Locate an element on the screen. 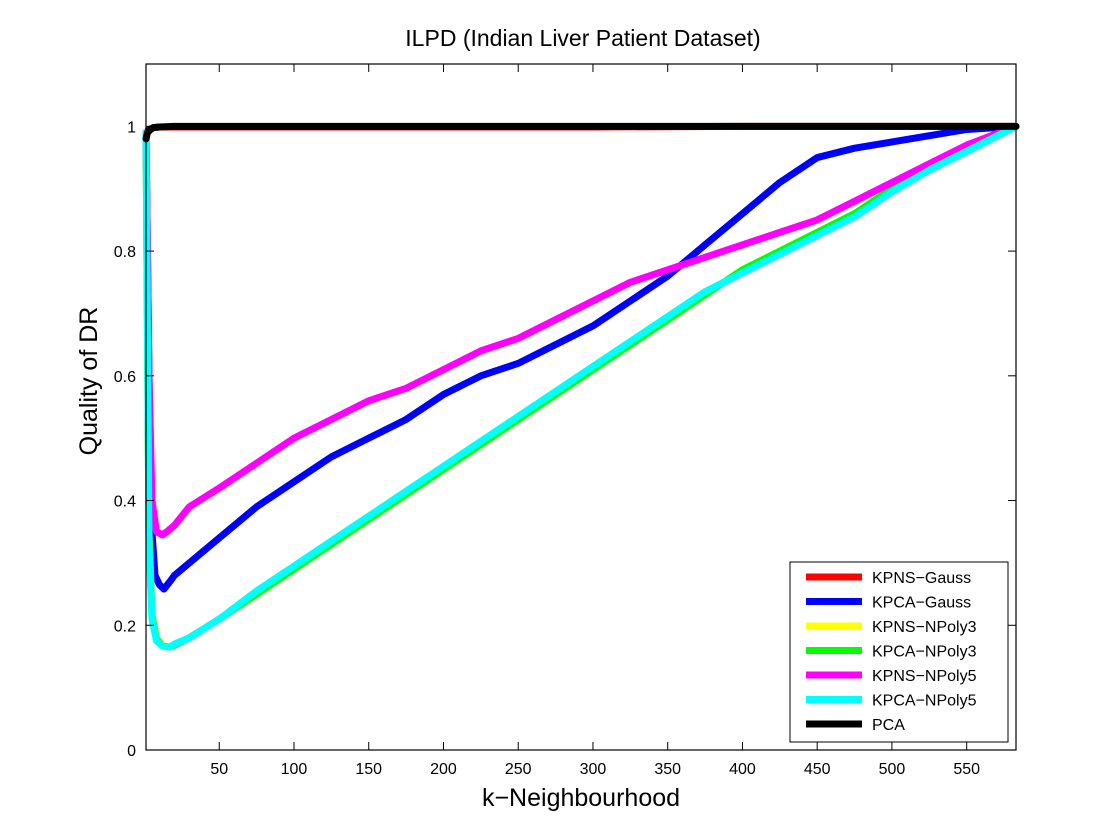 The image size is (1120, 840). x-tick-label: 300 is located at coordinates (593, 769).